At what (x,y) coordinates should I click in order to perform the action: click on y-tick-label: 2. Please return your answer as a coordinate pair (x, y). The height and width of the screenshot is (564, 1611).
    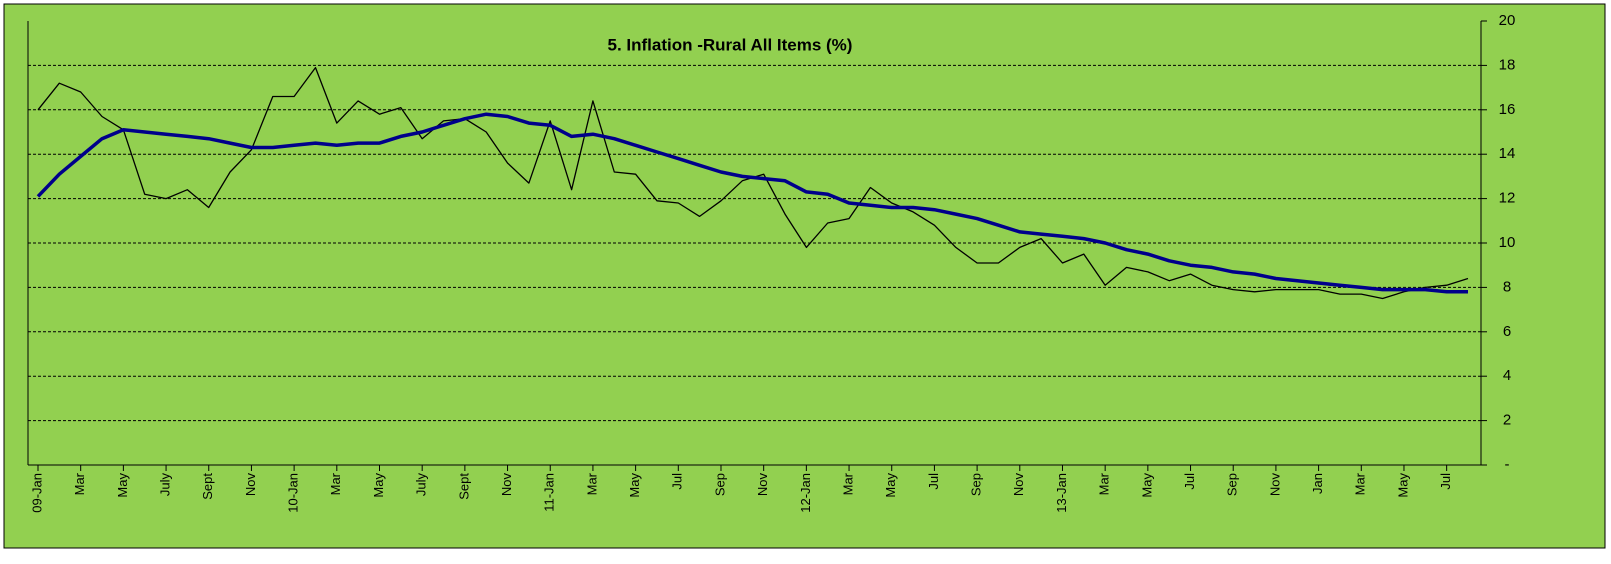
    Looking at the image, I should click on (1507, 420).